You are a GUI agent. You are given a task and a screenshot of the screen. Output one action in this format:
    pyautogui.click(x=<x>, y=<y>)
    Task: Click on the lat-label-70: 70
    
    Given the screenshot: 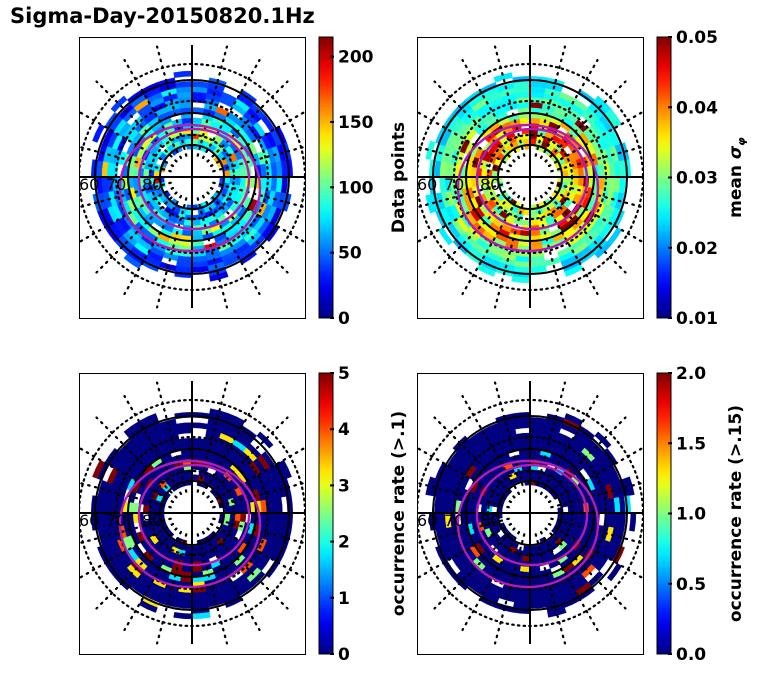 What is the action you would take?
    pyautogui.click(x=116, y=520)
    